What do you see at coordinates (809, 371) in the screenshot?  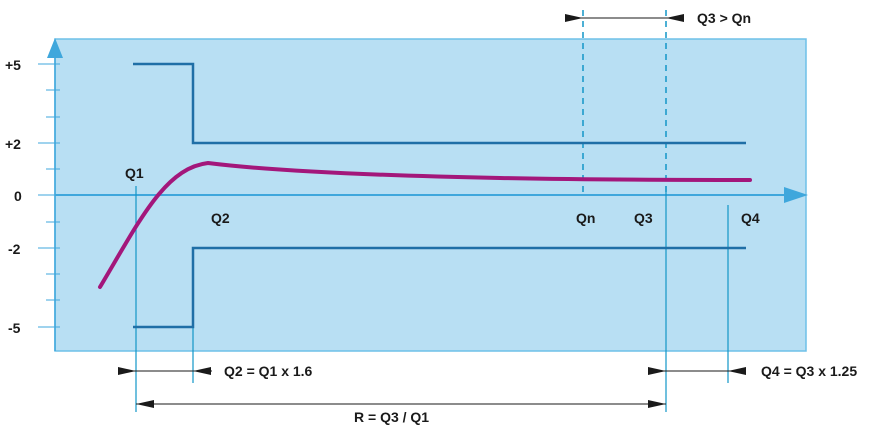 I see `q4-formula-label: Q4 = Q3 x 1.25` at bounding box center [809, 371].